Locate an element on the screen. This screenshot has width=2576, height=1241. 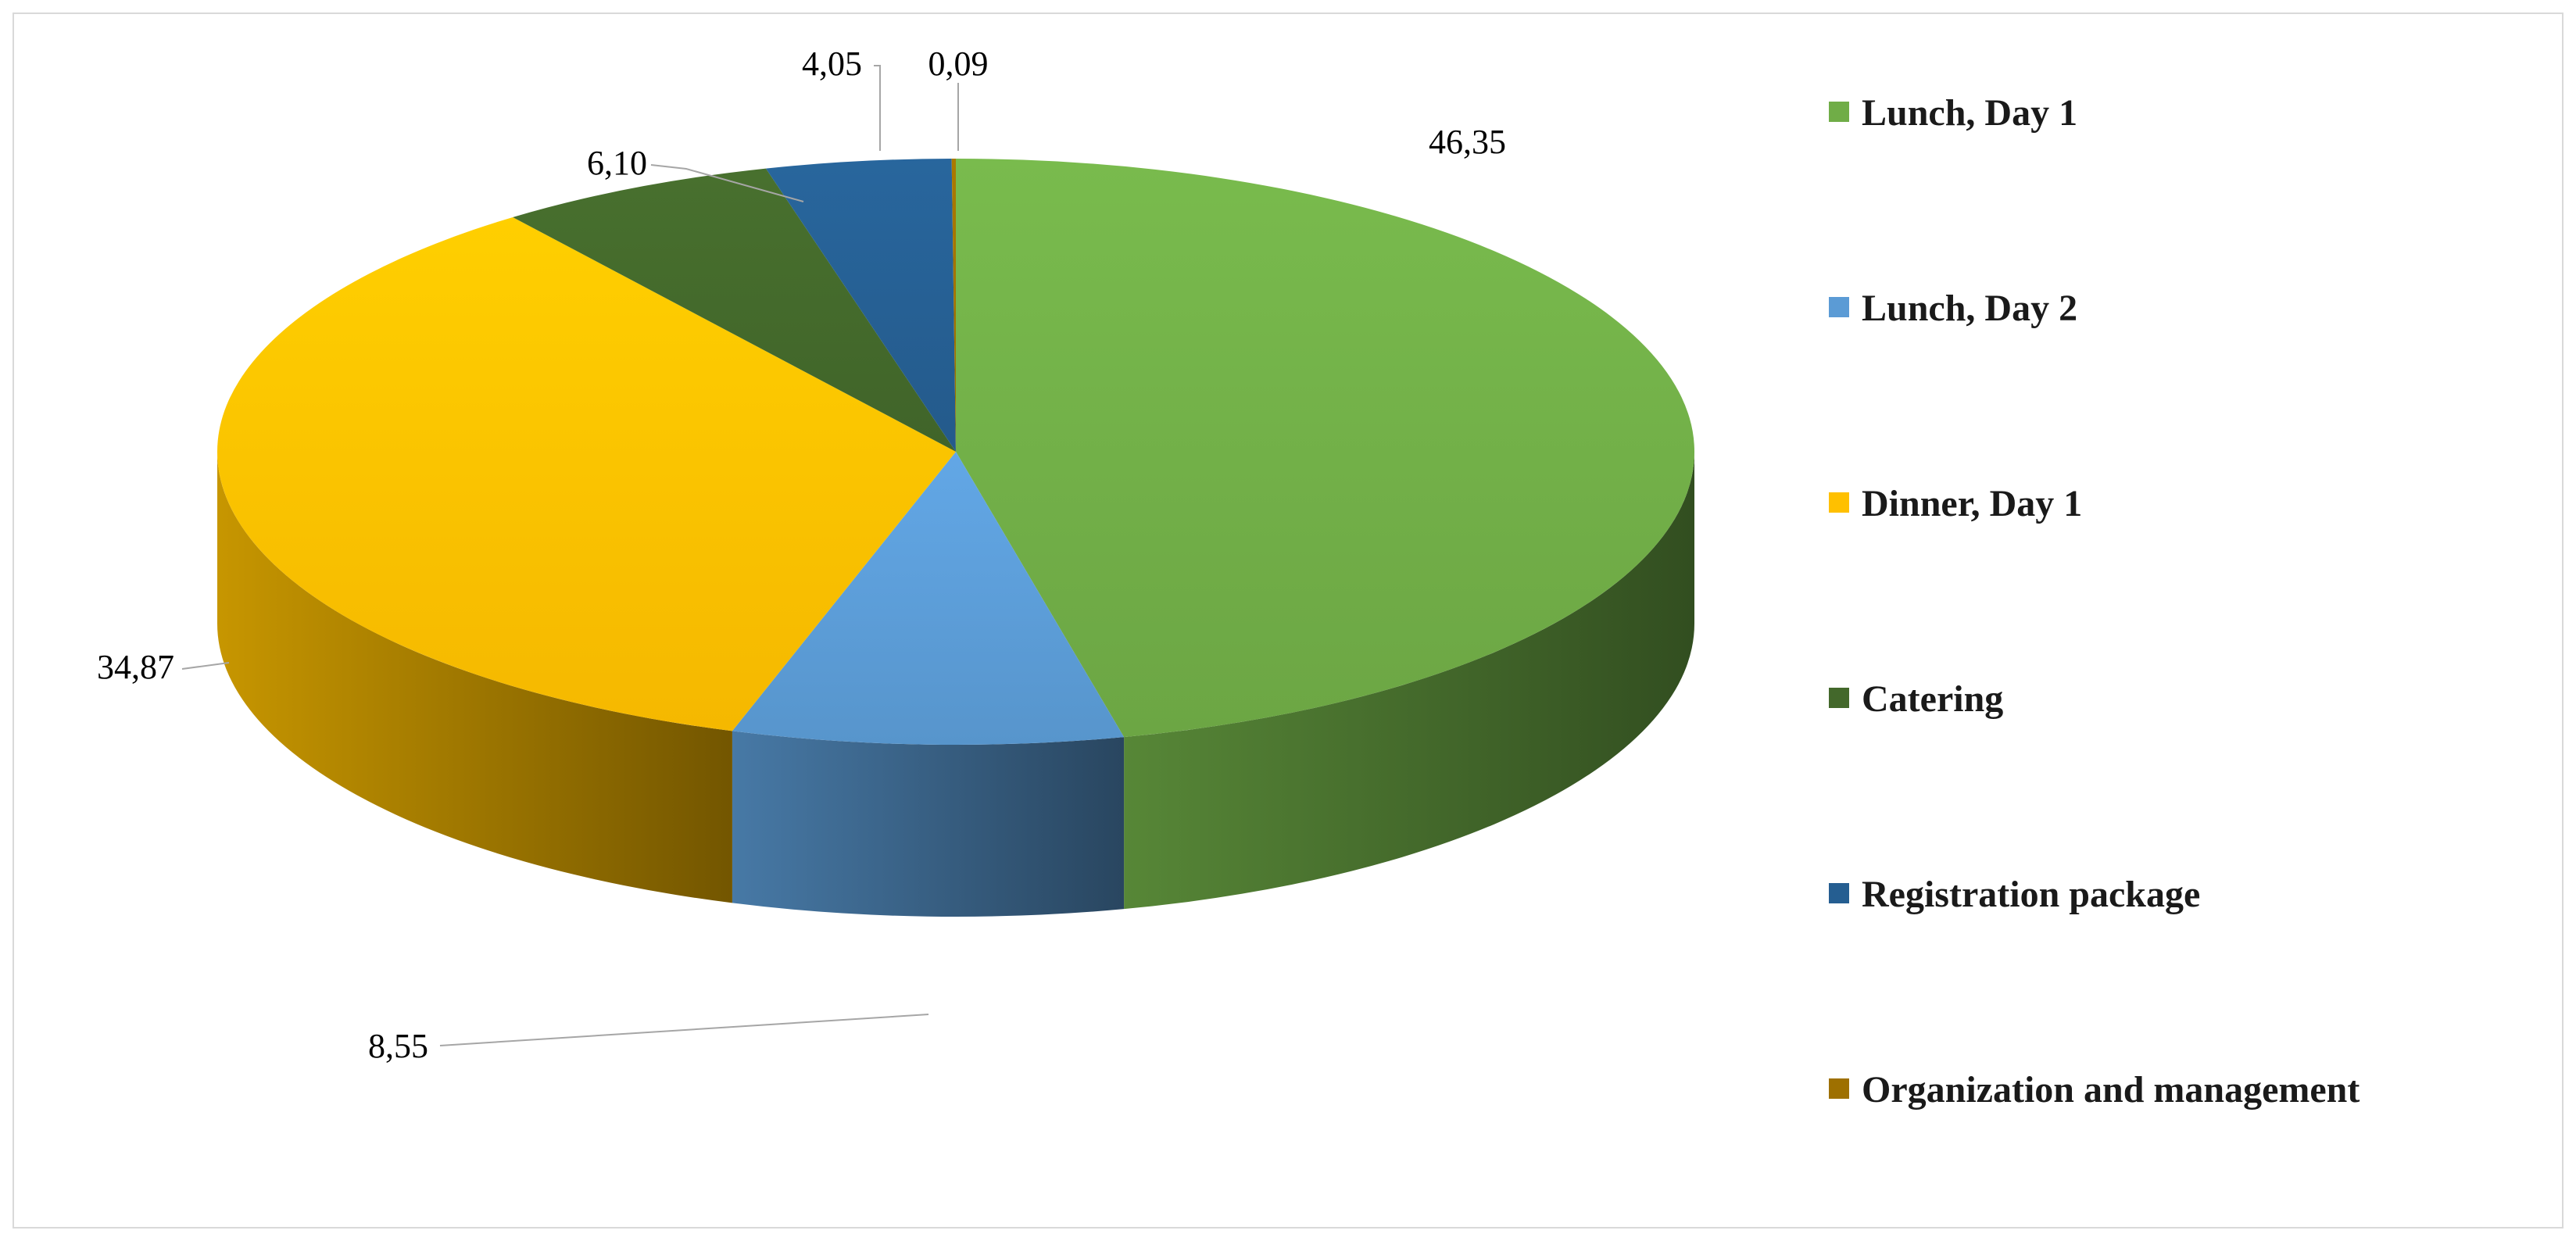
legend-swatch-organization-and-management is located at coordinates (1839, 1088).